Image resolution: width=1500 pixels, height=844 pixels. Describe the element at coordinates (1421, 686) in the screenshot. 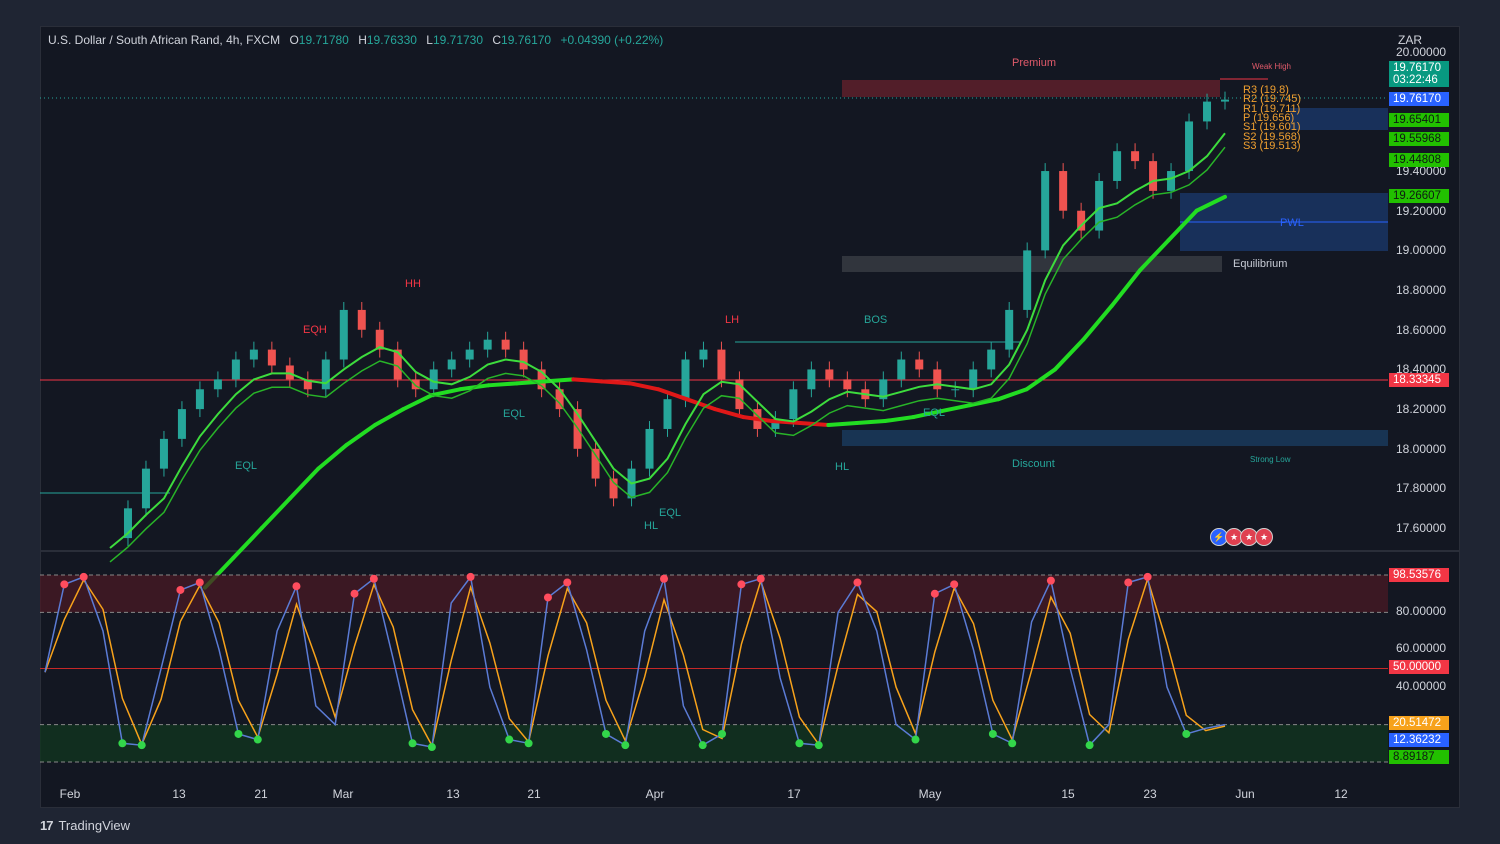

I see `osc-axis-label: 40.00000` at that location.